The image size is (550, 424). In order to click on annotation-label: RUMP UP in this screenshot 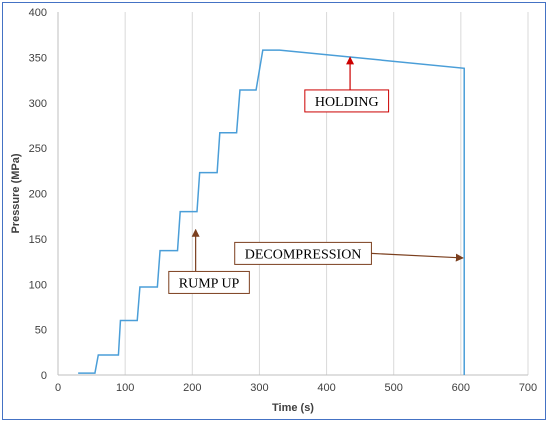, I will do `click(209, 283)`.